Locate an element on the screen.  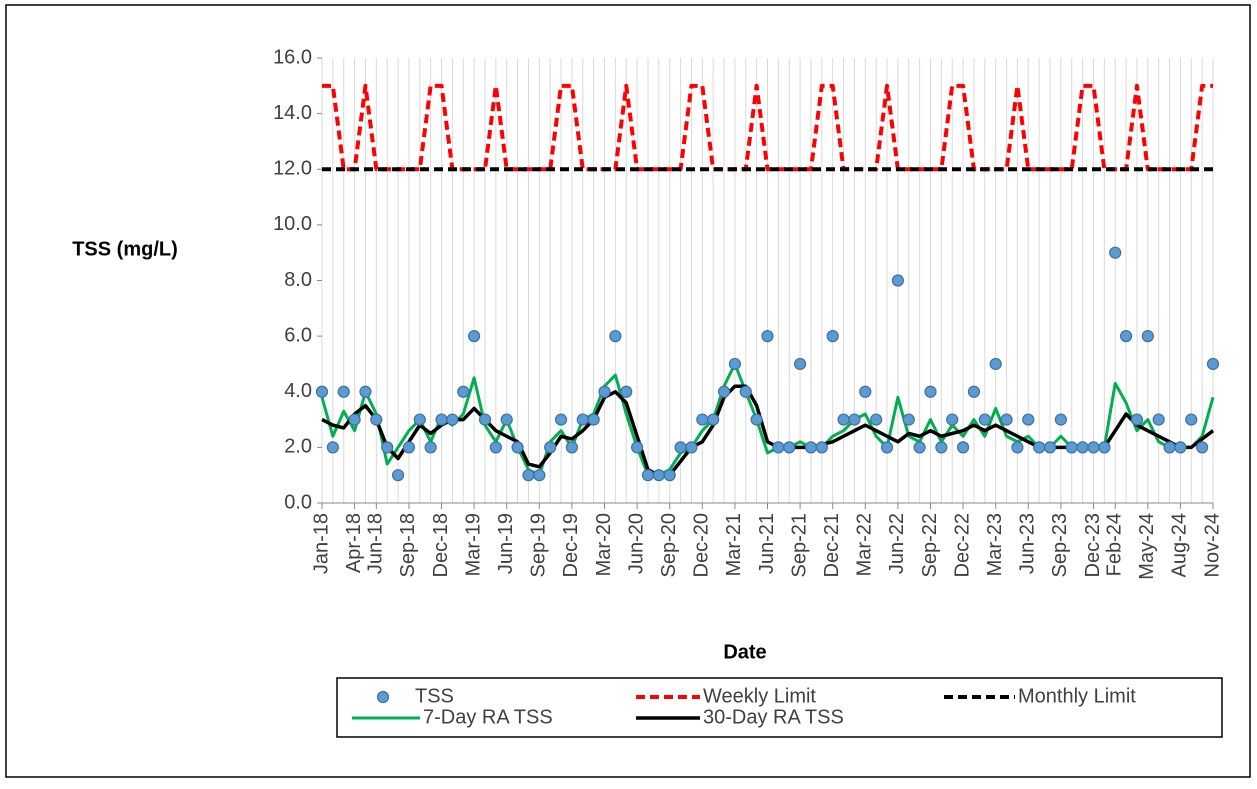
x-tick-label: Dec-19 is located at coordinates (571, 545).